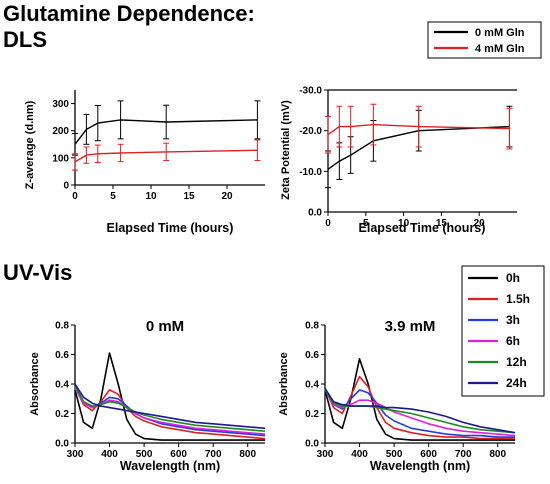  I want to click on series-line-uv-3.9mm-24h, so click(420, 410).